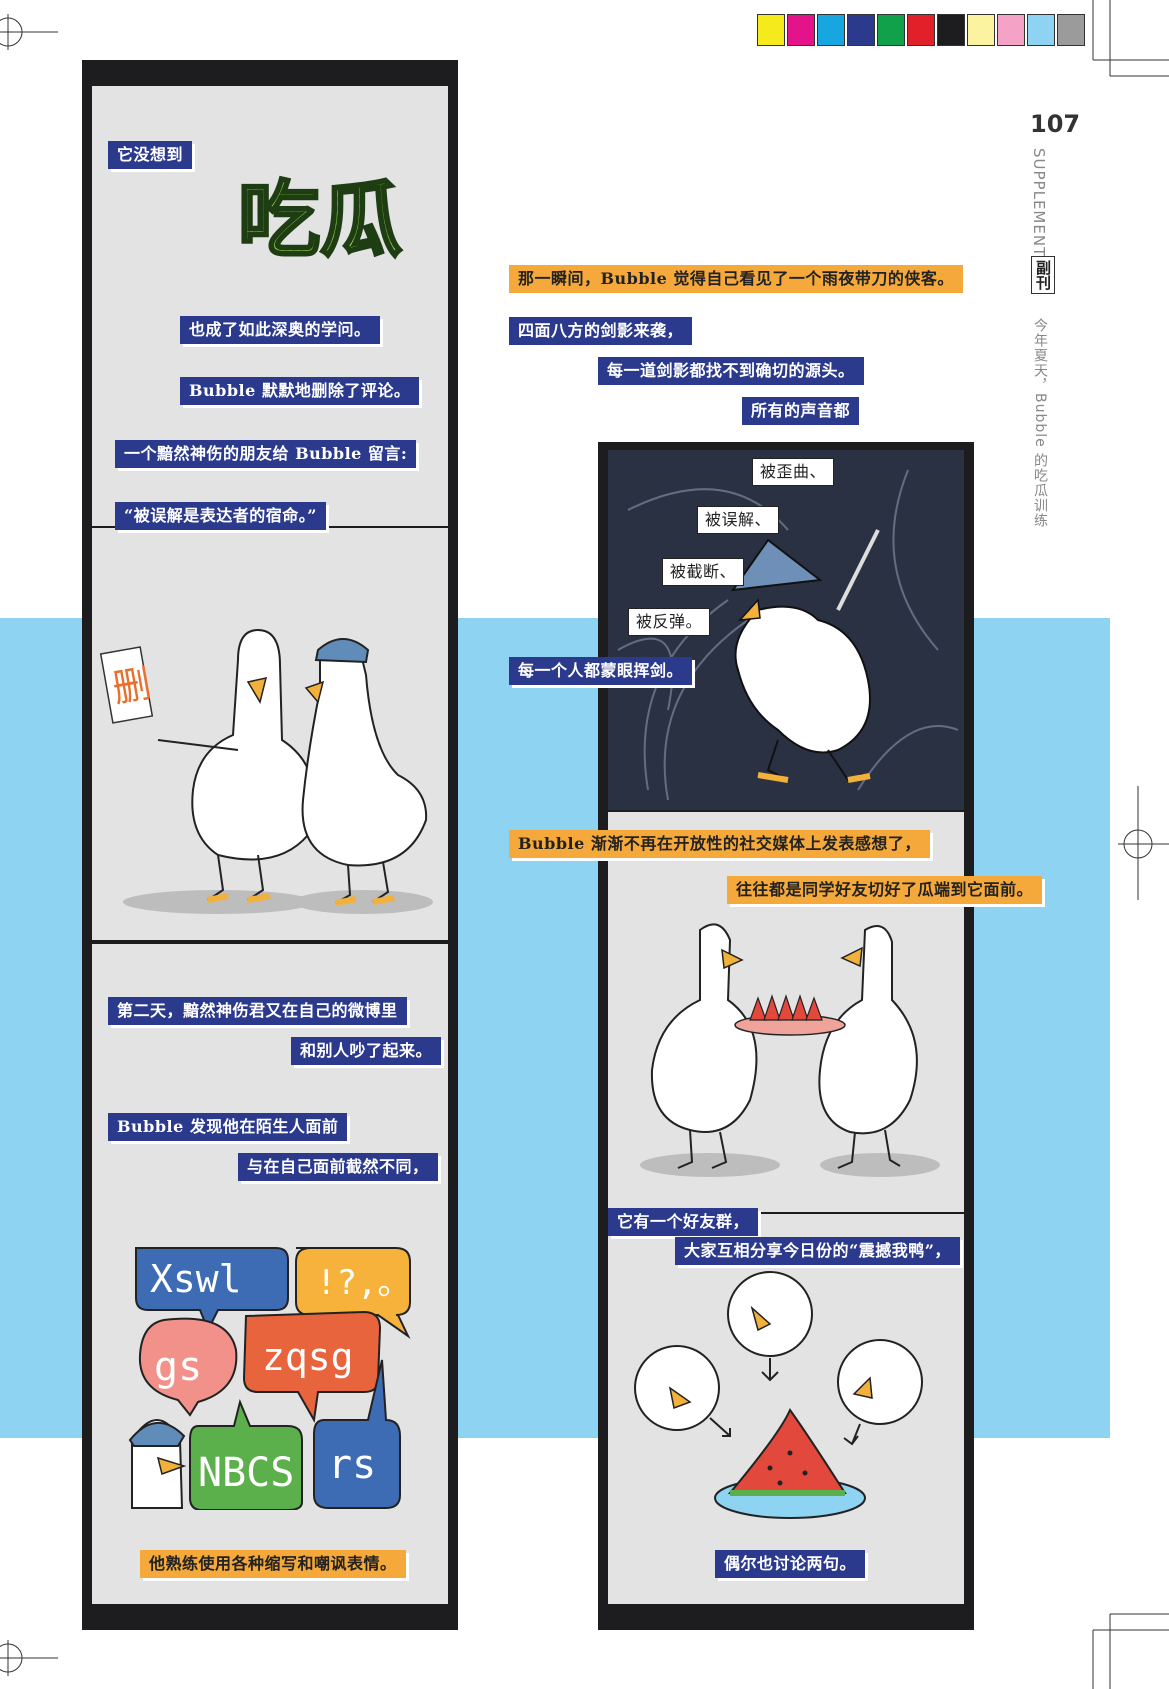 This screenshot has width=1169, height=1689. I want to click on bubble-text: zqsg, so click(308, 1357).